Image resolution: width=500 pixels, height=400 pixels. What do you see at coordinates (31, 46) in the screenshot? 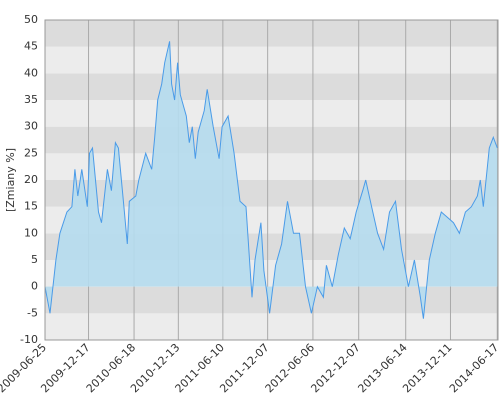
I see `y-tick-label: 45` at bounding box center [31, 46].